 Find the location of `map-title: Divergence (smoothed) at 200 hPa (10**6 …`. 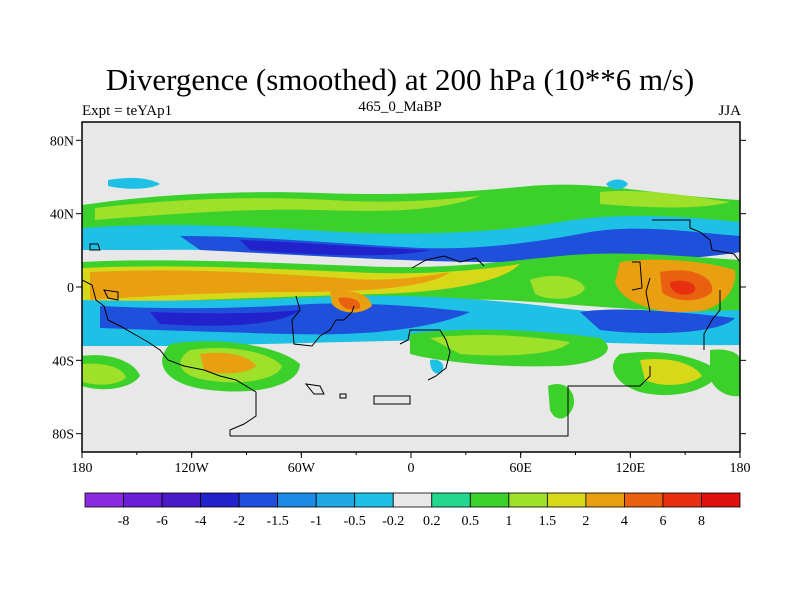

map-title: Divergence (smoothed) at 200 hPa (10**6 … is located at coordinates (400, 79).